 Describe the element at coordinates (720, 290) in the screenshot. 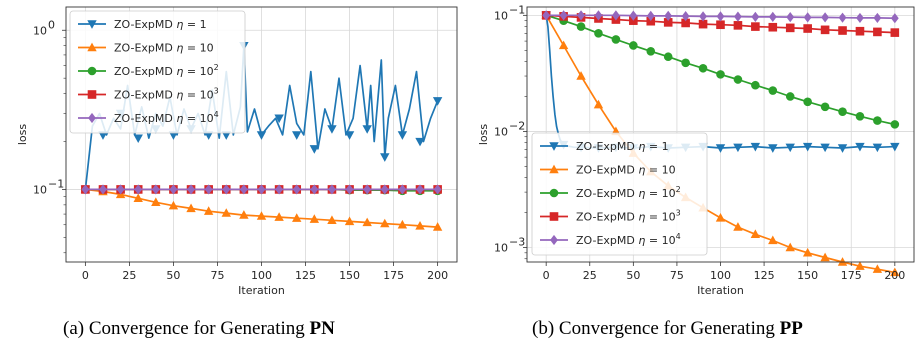

I see `x-axis-label: Iteration` at that location.